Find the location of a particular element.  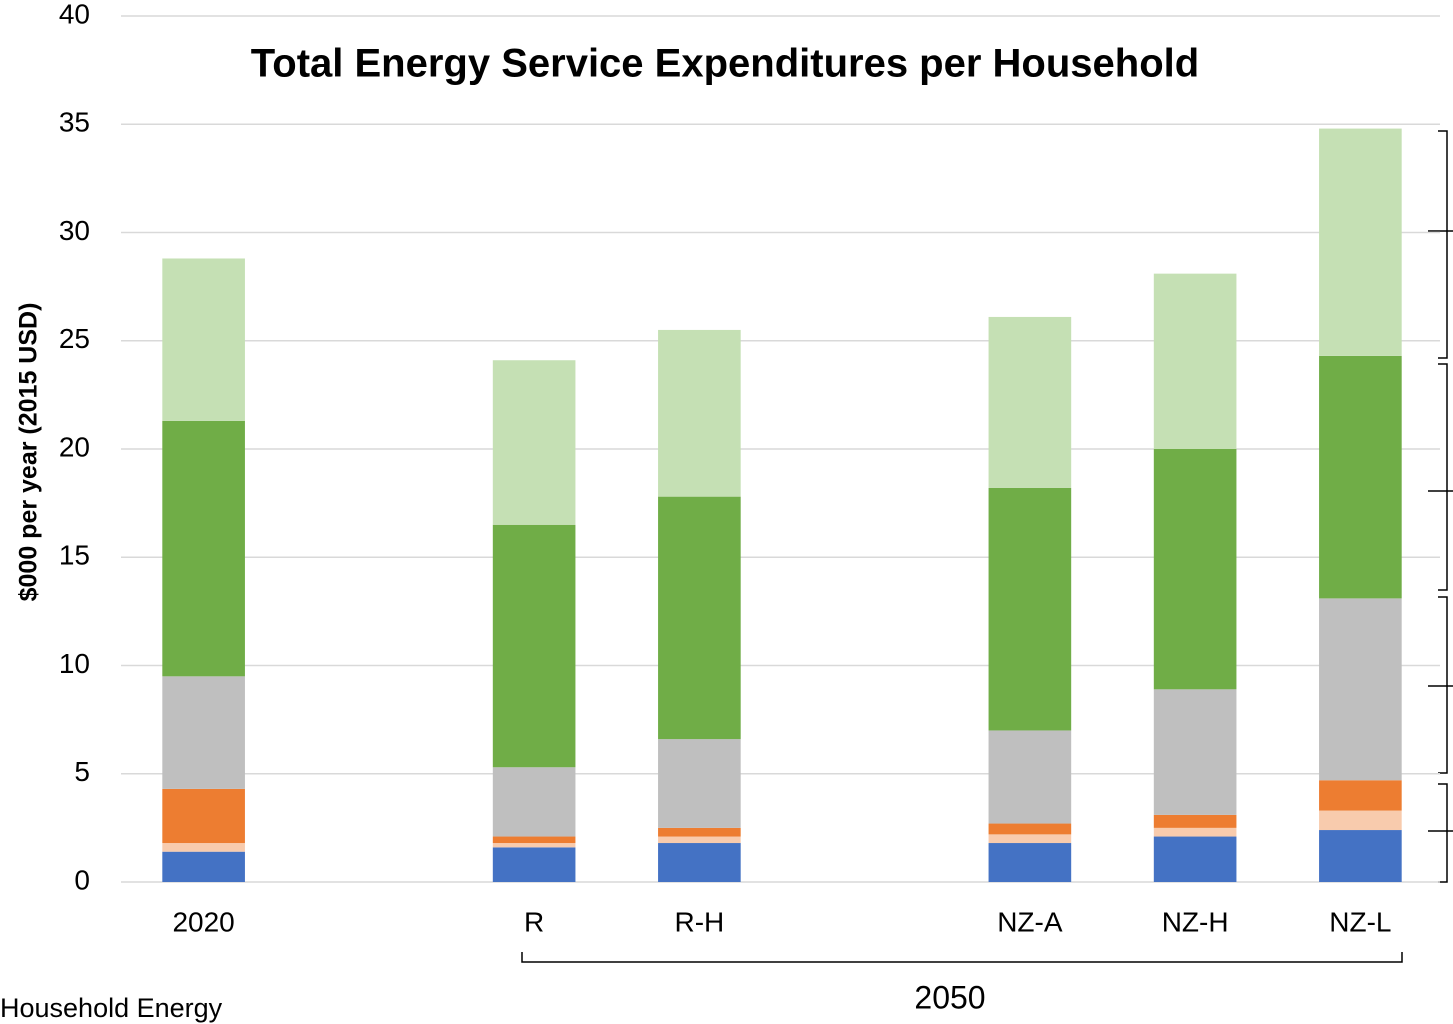

group-bracket is located at coordinates (962, 957).